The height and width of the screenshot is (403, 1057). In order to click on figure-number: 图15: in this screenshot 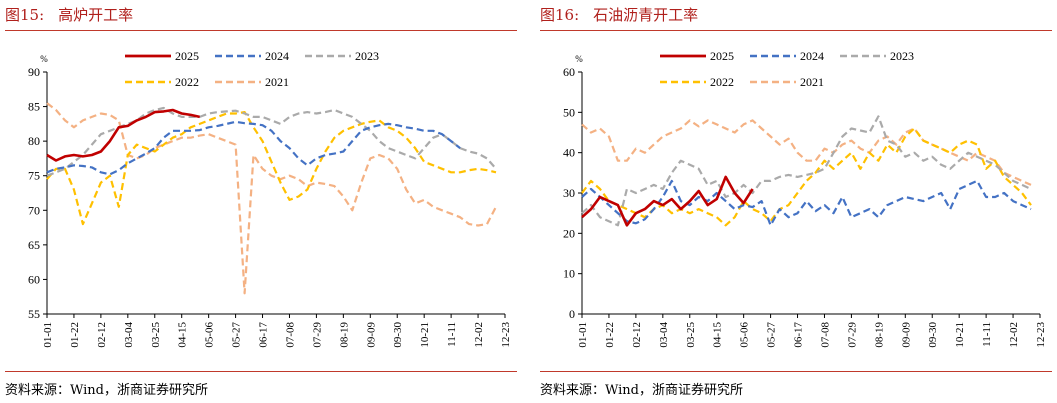, I will do `click(25, 15)`.